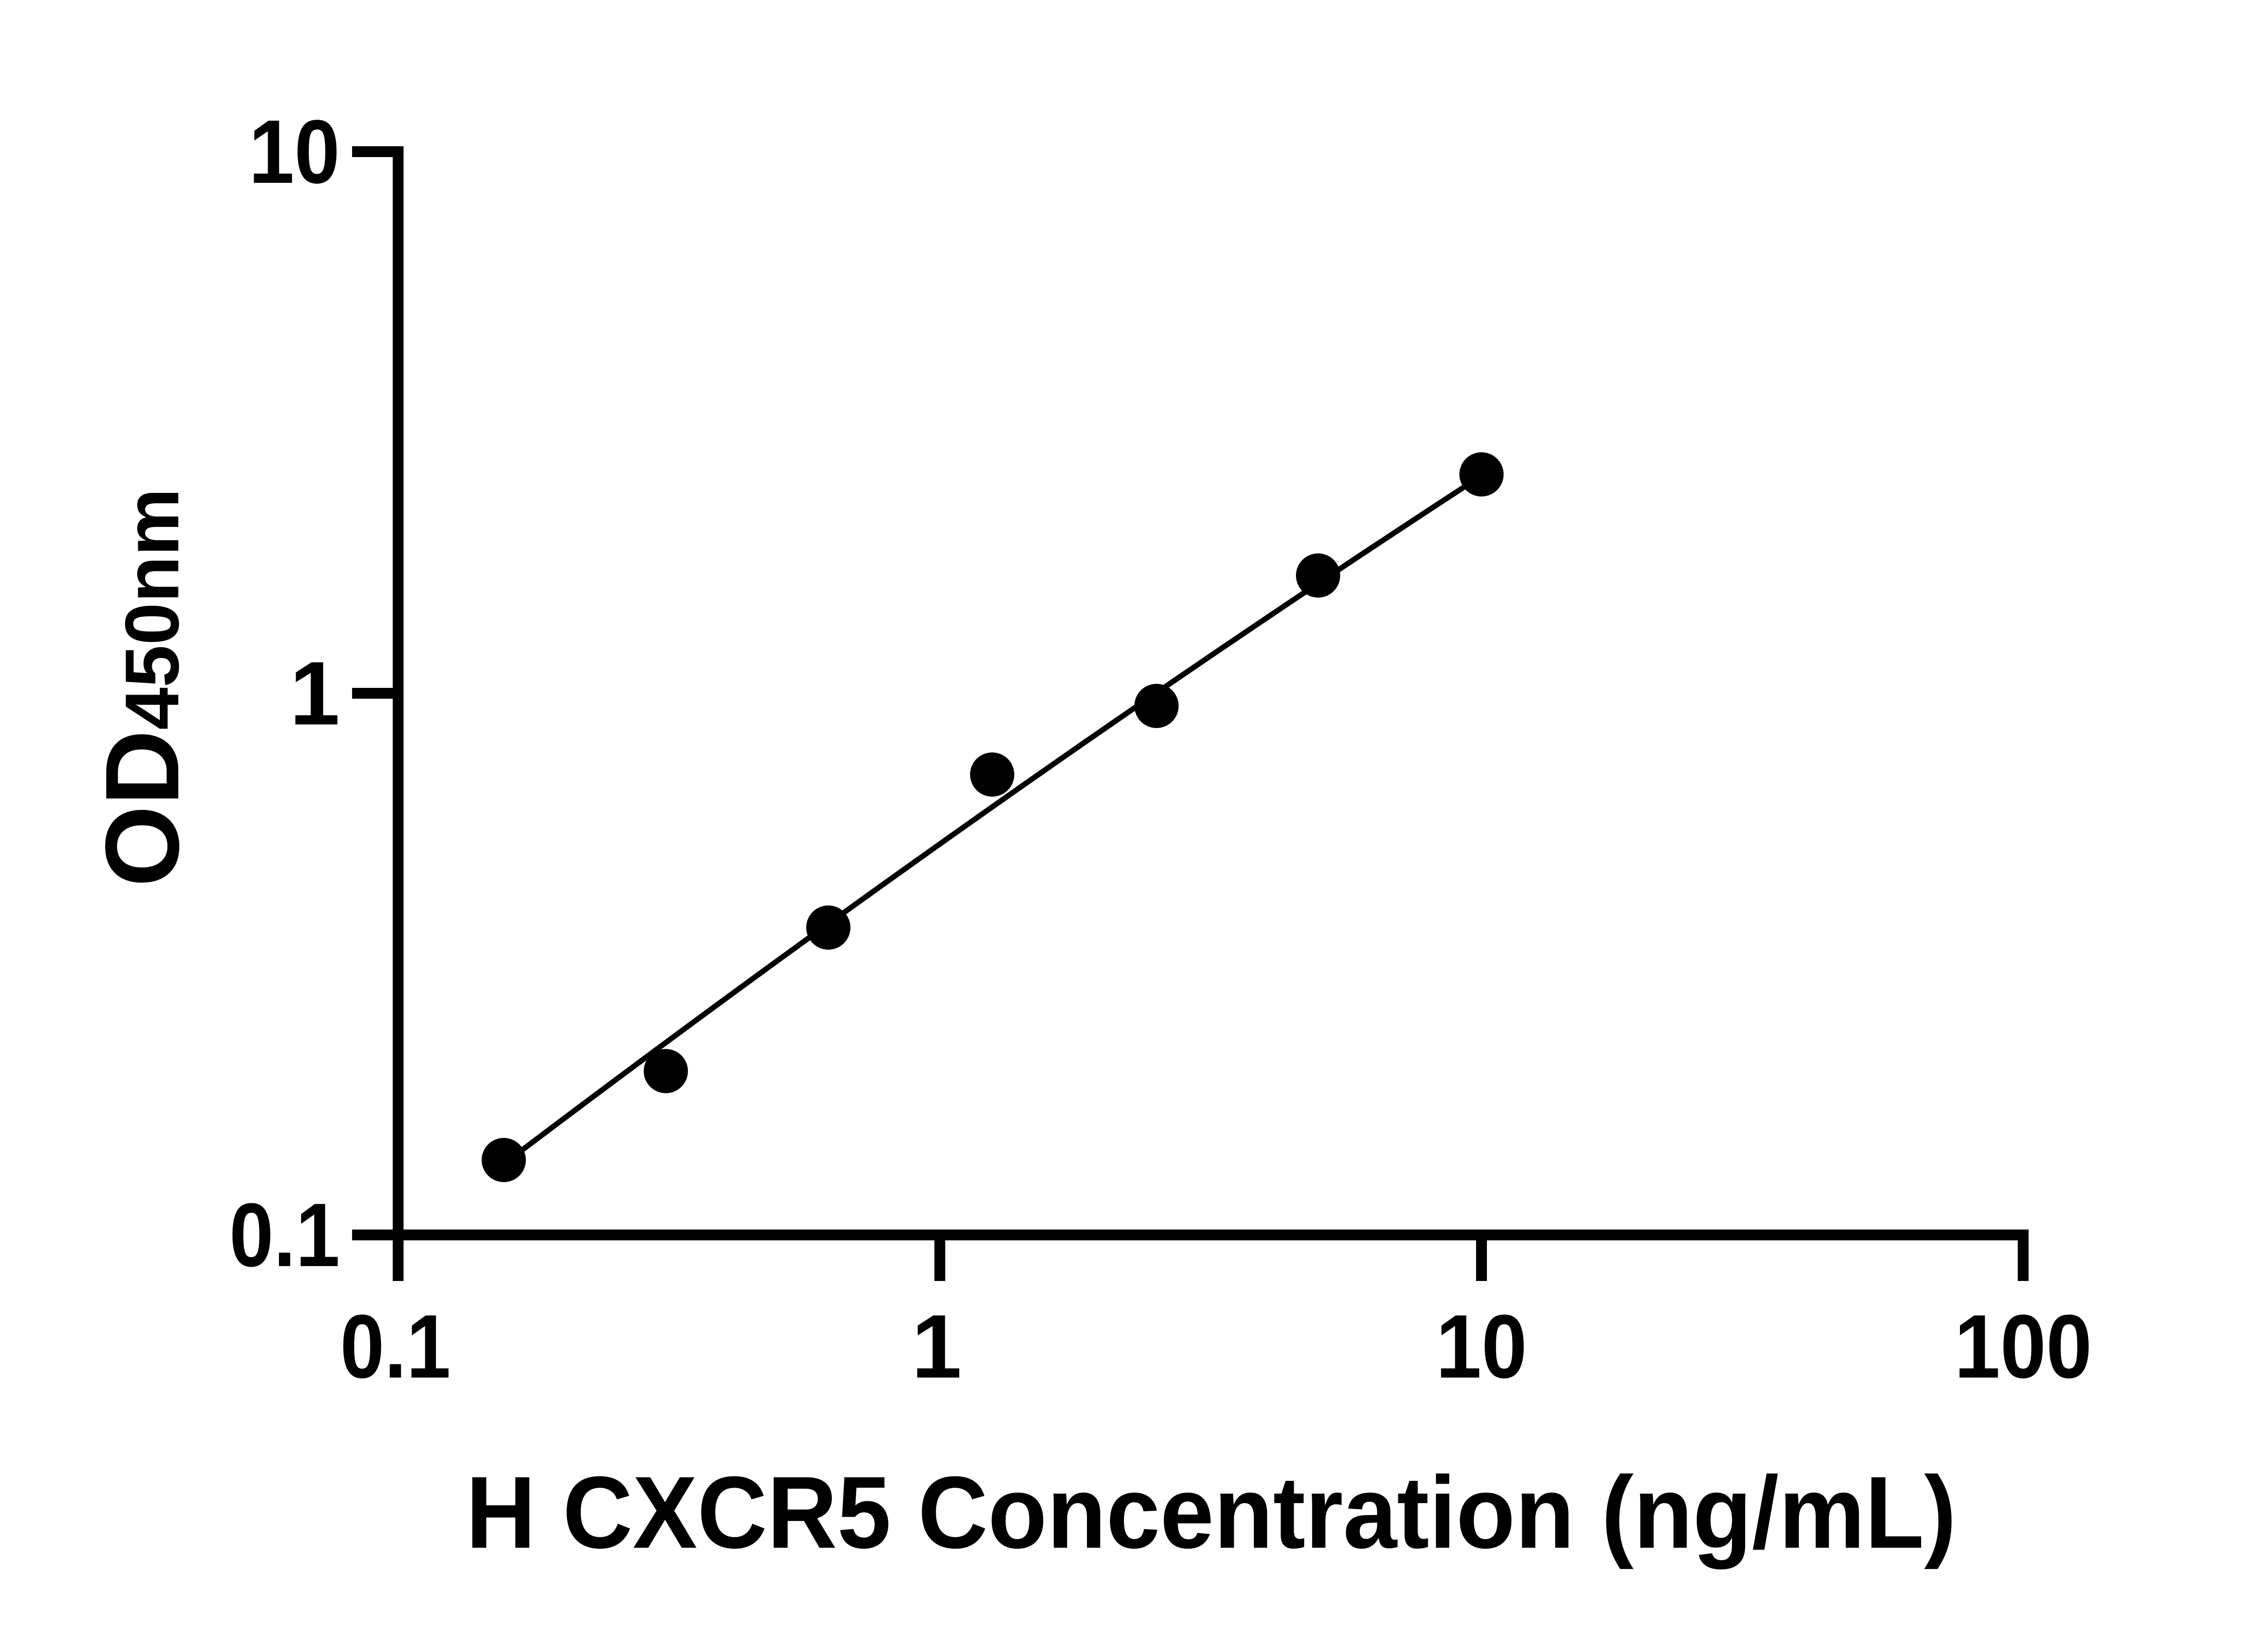  Describe the element at coordinates (2024, 1346) in the screenshot. I see `svg-text: 100` at that location.